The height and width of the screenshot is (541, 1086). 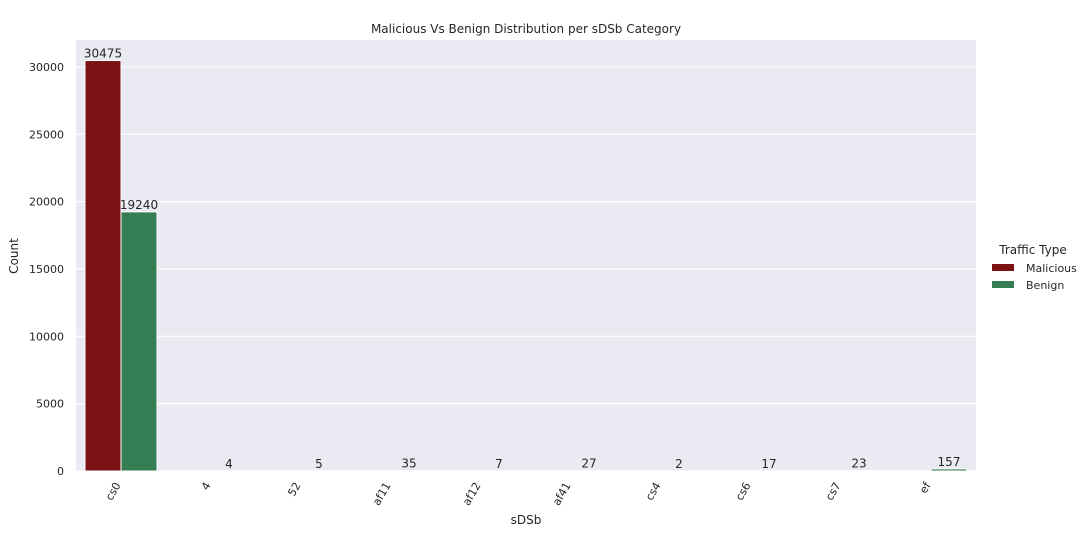 What do you see at coordinates (294, 489) in the screenshot?
I see `x-tick-label: 52` at bounding box center [294, 489].